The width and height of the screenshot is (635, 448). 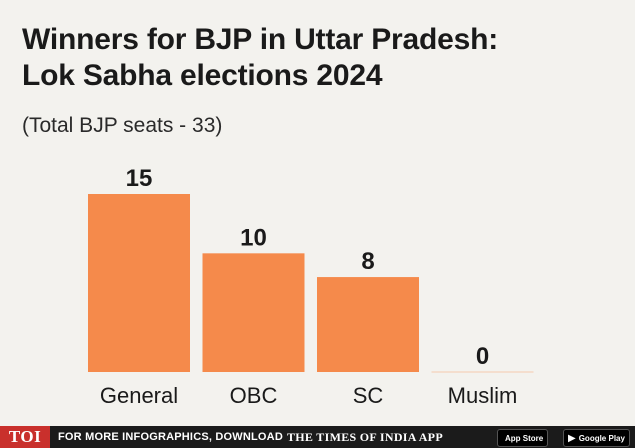 What do you see at coordinates (601, 438) in the screenshot?
I see `google-play-label: Google Play` at bounding box center [601, 438].